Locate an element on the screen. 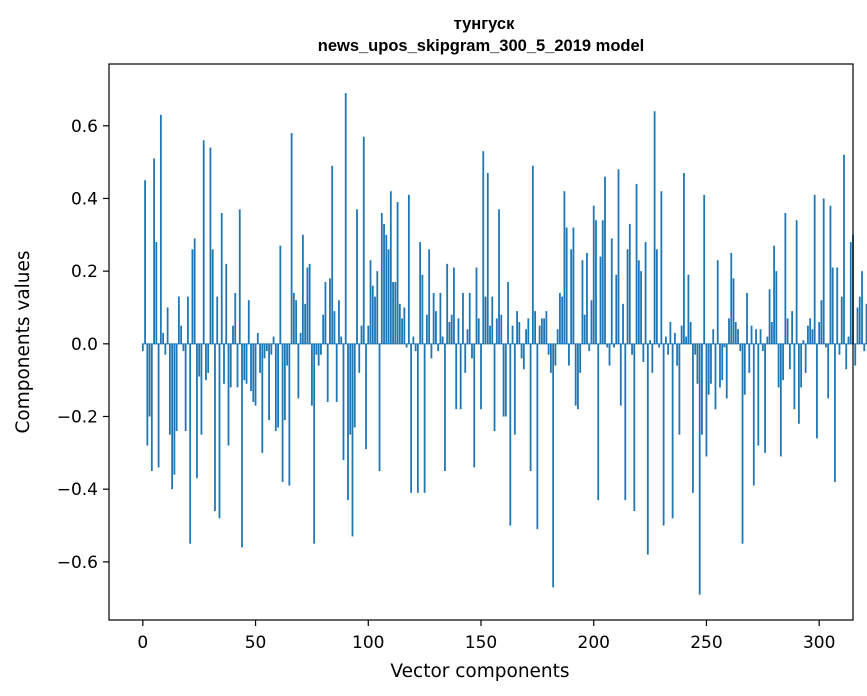 The height and width of the screenshot is (696, 867). chart-title-line-1: тунгуск is located at coordinates (484, 24).